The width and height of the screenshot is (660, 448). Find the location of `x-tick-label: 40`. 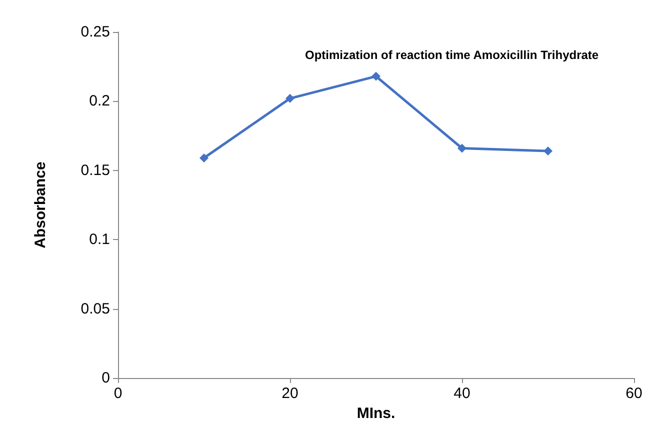

x-tick-label: 40 is located at coordinates (462, 393).